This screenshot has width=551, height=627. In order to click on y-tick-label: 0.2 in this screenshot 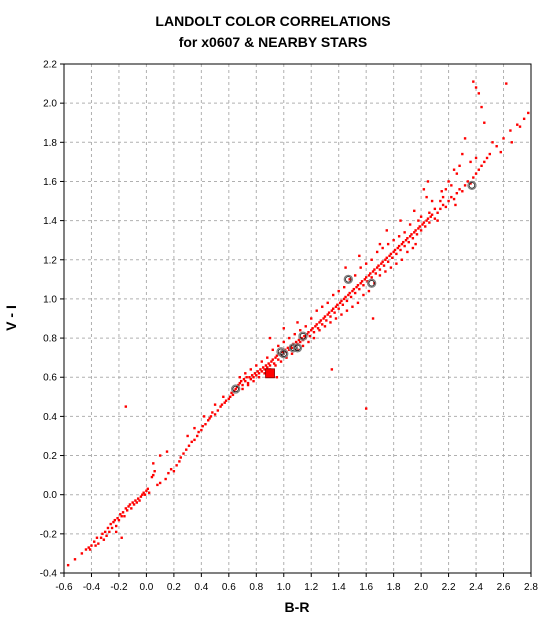, I will do `click(50, 456)`.